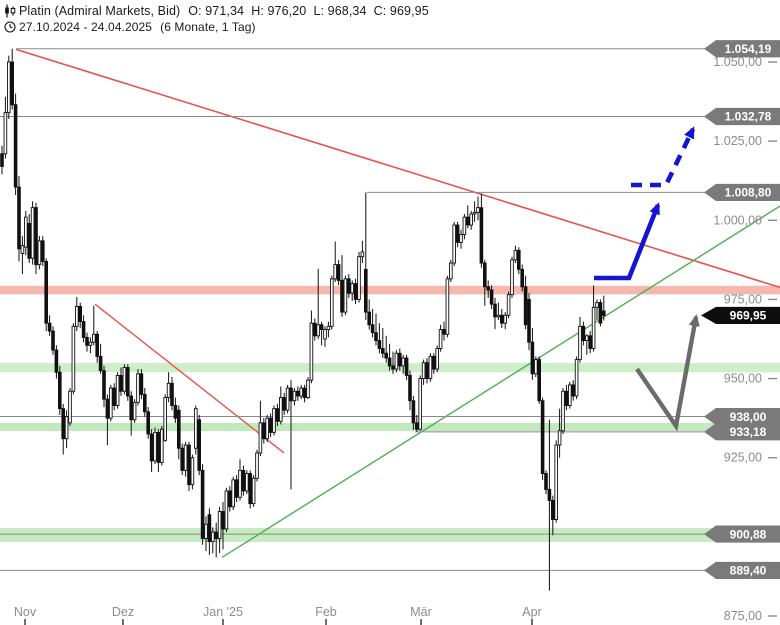 This screenshot has width=780, height=625. I want to click on y-tick-label: 925,00, so click(743, 458).